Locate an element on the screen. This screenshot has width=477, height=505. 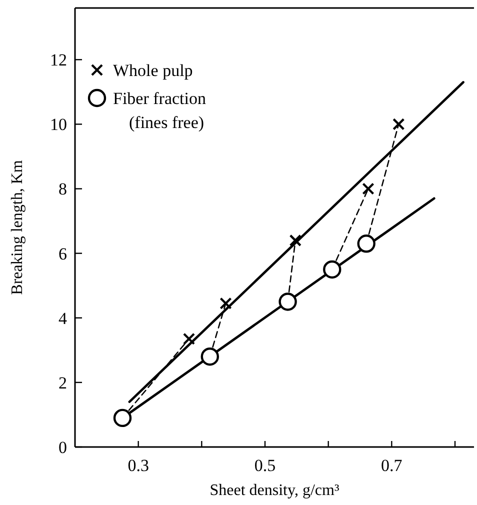
legend-label: Fiber fraction (fines free) is located at coordinates (159, 110).